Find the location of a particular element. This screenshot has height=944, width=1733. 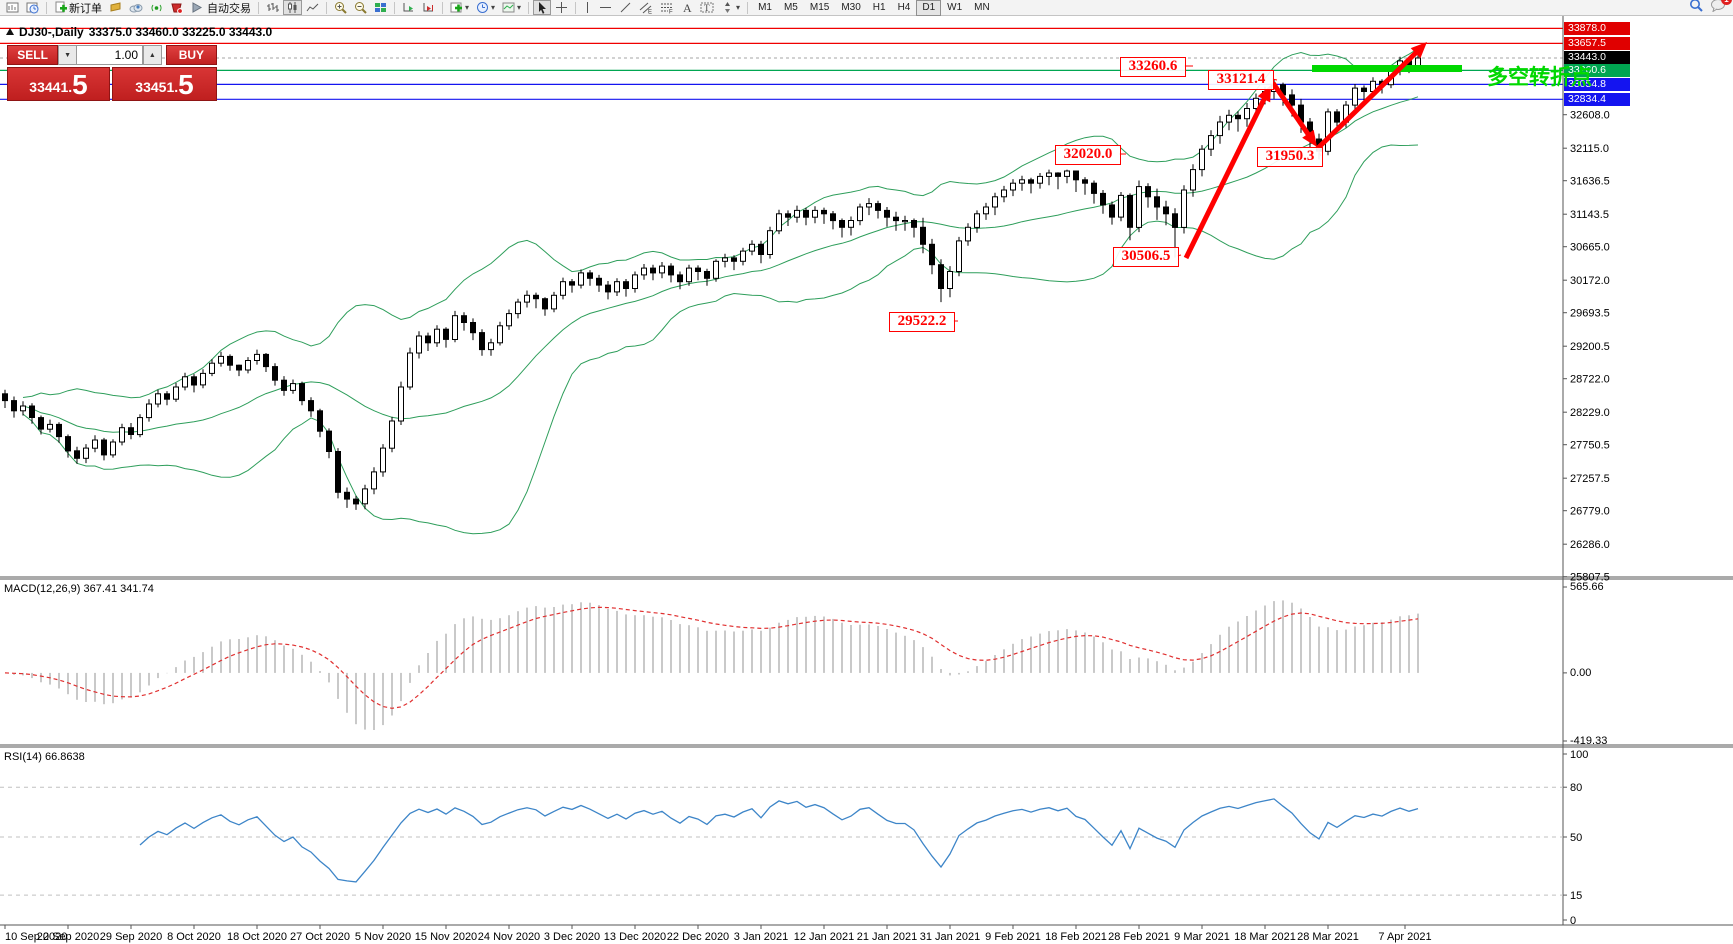

price-annotation-box: 31950.3 is located at coordinates (1290, 157).